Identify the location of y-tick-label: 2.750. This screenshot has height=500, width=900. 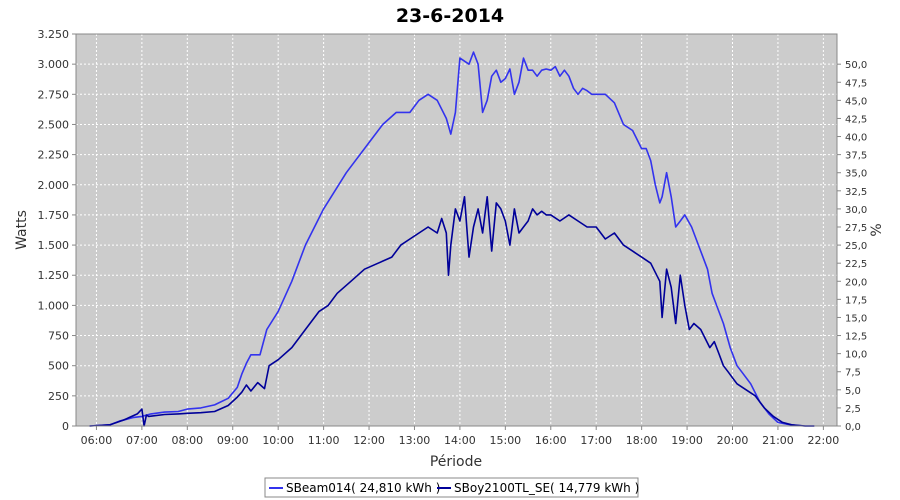
(54, 94).